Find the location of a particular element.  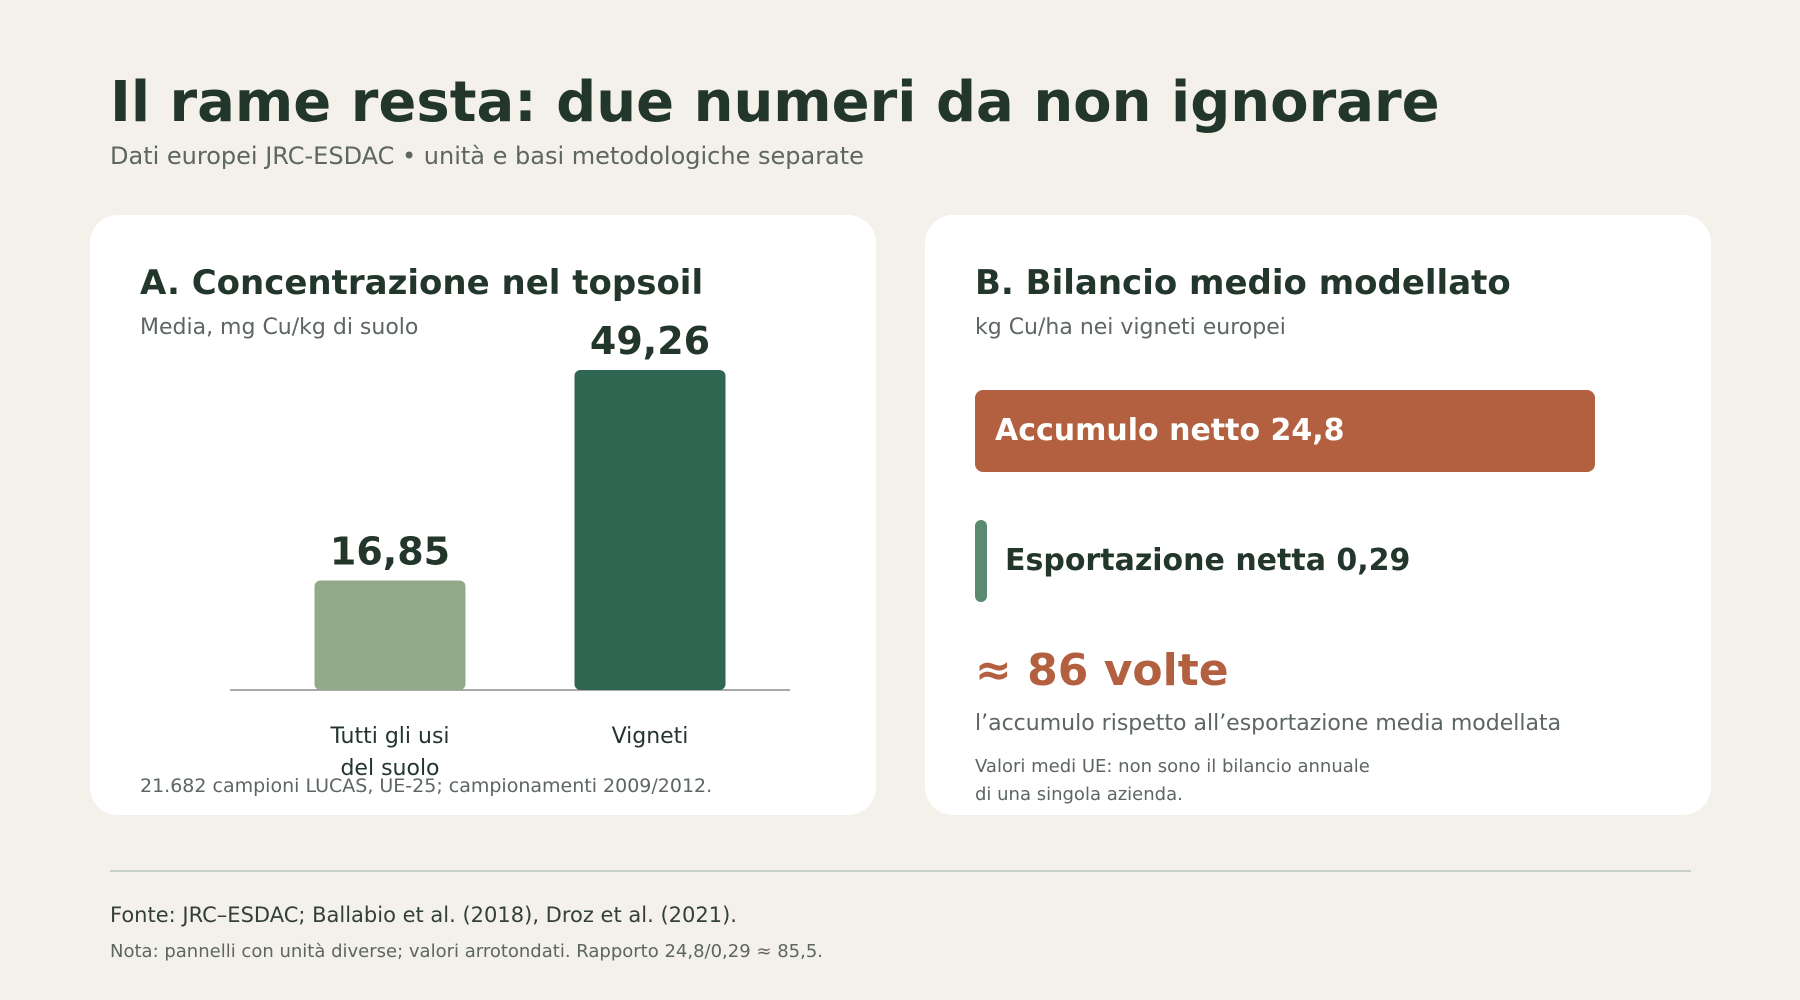

concentration-bar-chart: 16,85 Tutti gli usi del suolo 49,26 Vigneti is located at coordinates (510, 550).